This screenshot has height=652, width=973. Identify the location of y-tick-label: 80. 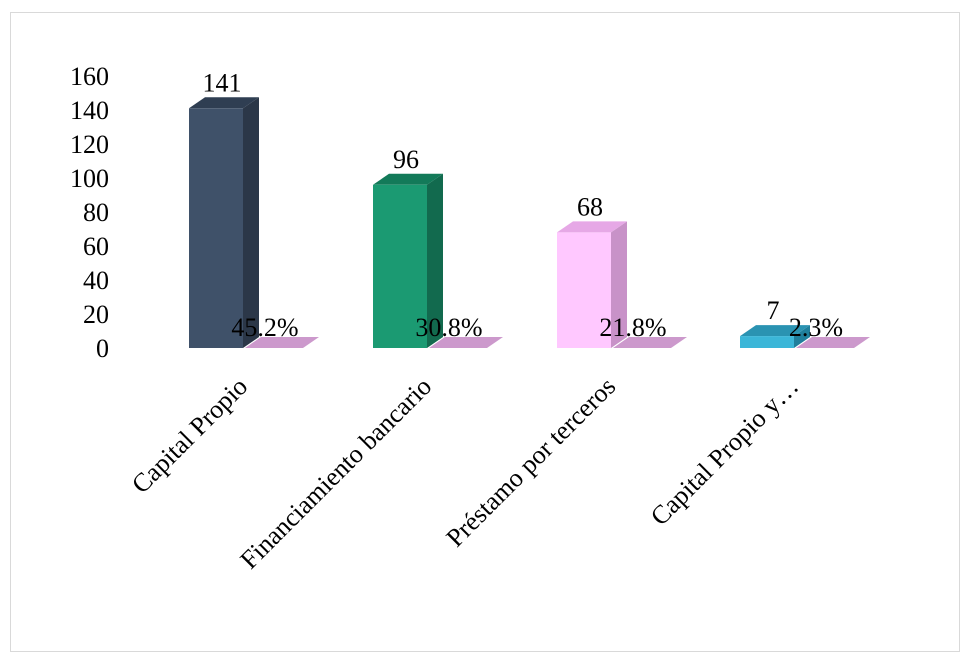
(96, 212).